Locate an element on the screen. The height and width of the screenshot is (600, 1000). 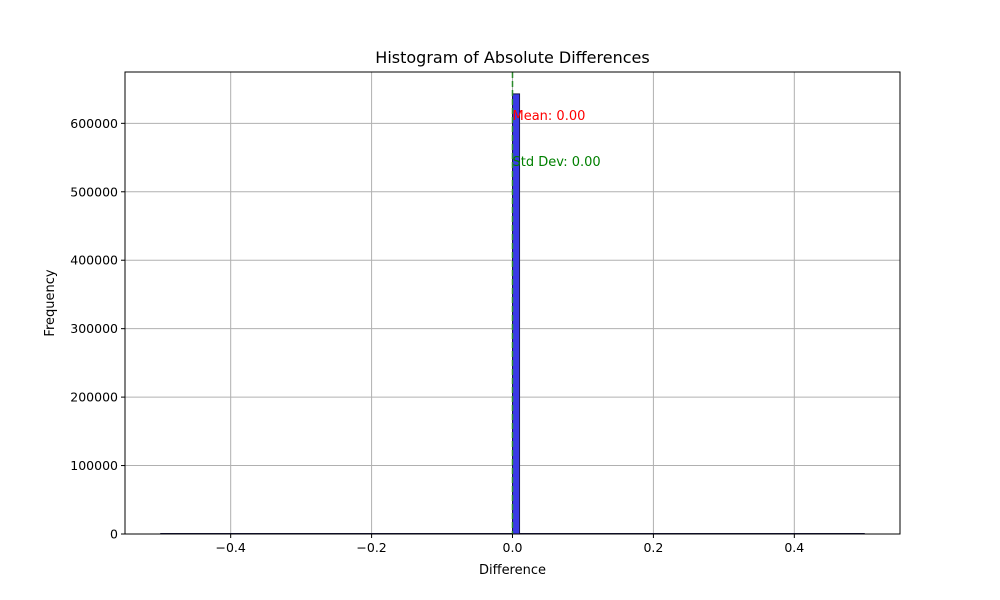
y-tick-label: 300000 is located at coordinates (94, 328).